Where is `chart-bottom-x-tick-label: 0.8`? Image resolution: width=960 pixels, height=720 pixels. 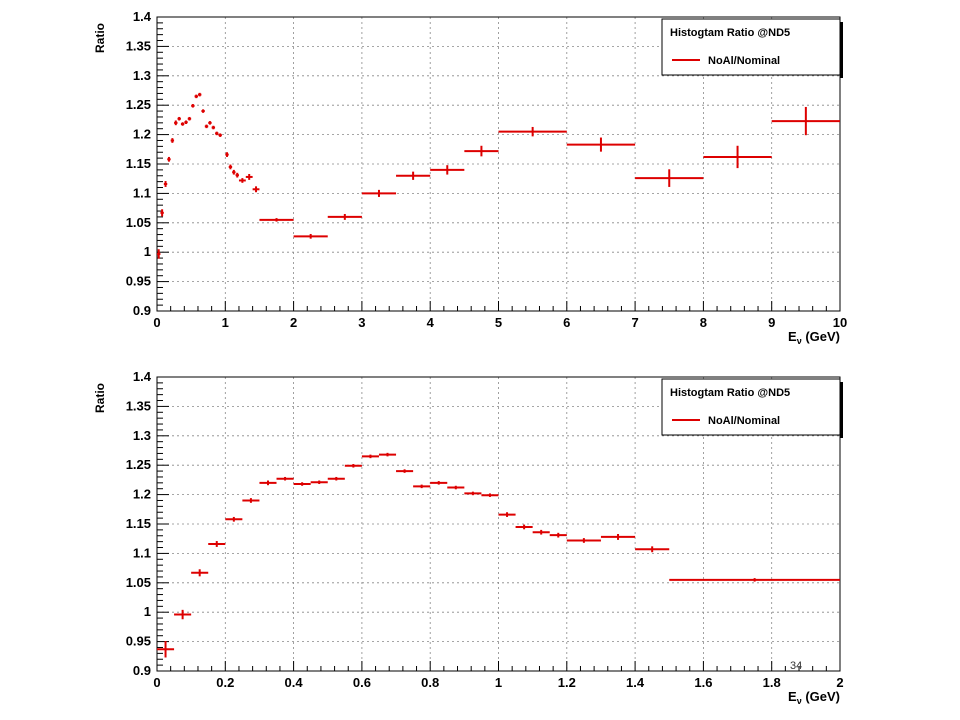 chart-bottom-x-tick-label: 0.8 is located at coordinates (430, 682).